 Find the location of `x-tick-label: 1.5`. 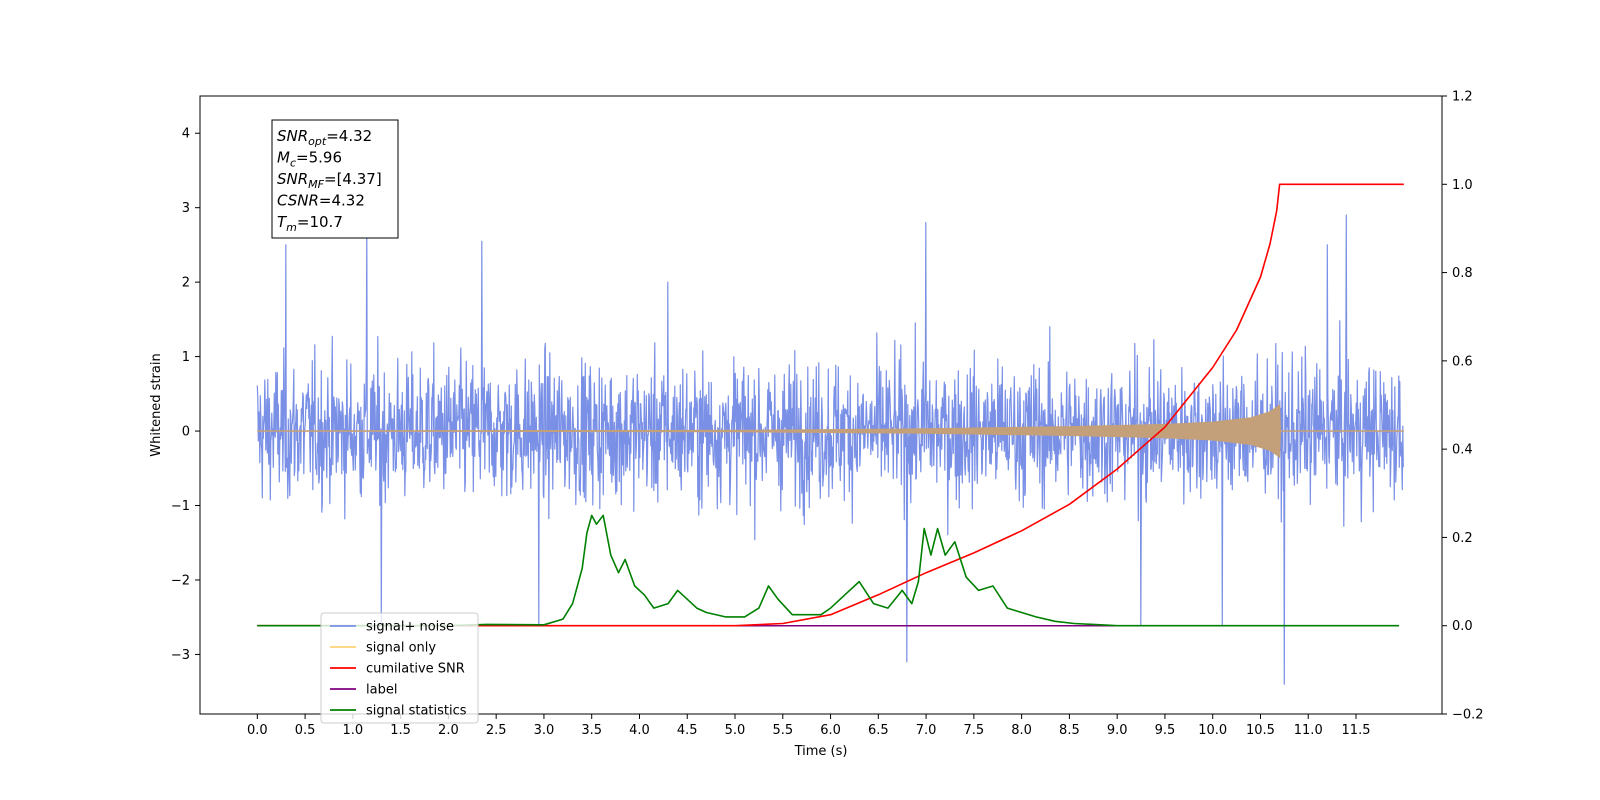

x-tick-label: 1.5 is located at coordinates (400, 730).